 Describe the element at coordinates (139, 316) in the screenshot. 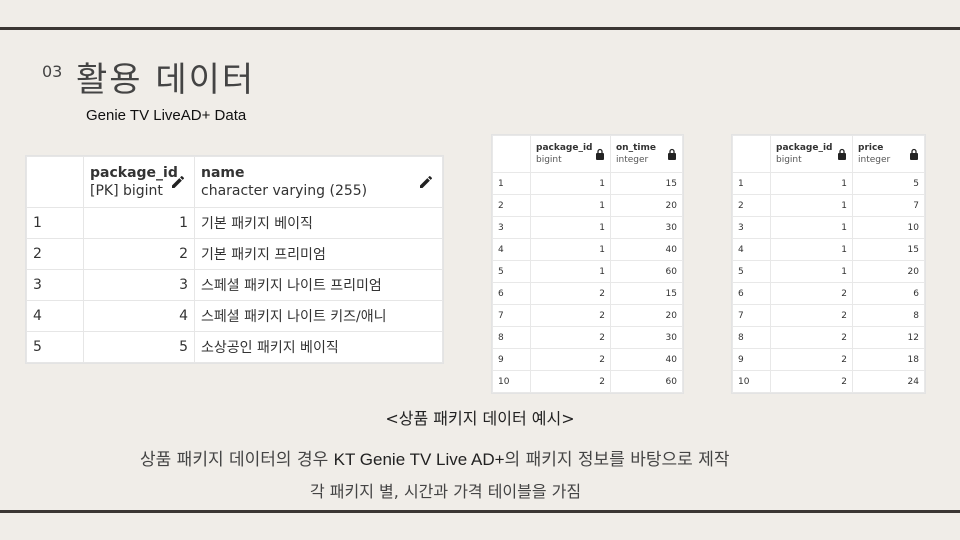

I see `cell-package-id: 4` at that location.